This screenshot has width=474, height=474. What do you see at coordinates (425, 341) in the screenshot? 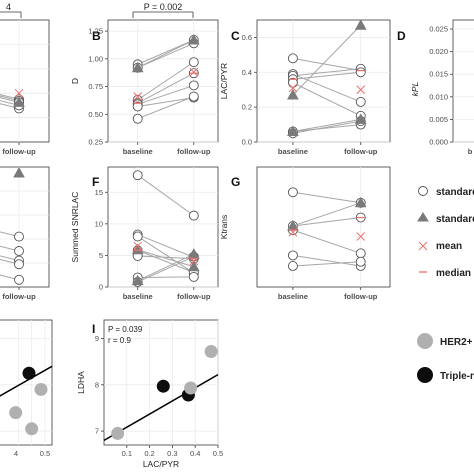
I see `legend-her2-dot-icon` at bounding box center [425, 341].